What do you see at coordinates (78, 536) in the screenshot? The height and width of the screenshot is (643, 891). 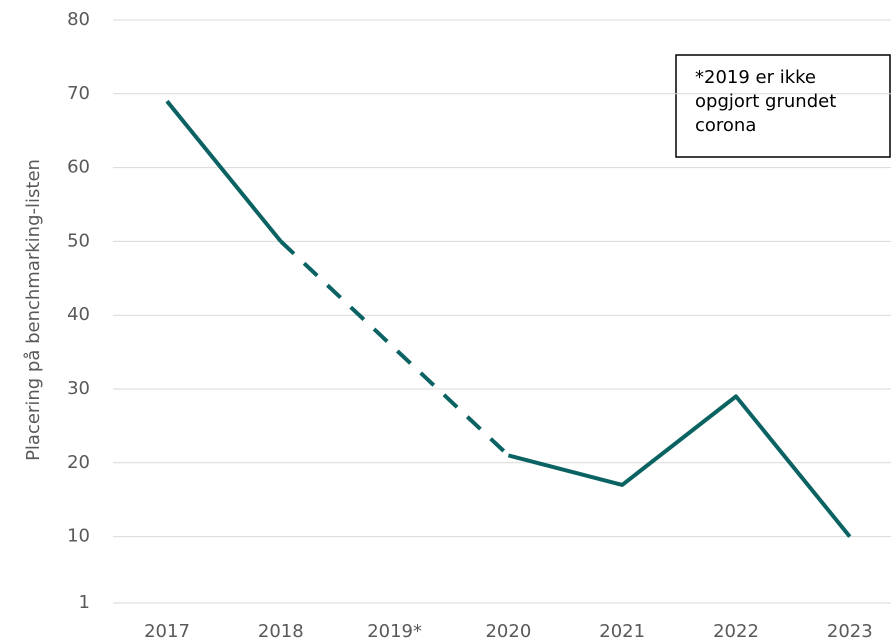 I see `y-tick-label: 10` at bounding box center [78, 536].